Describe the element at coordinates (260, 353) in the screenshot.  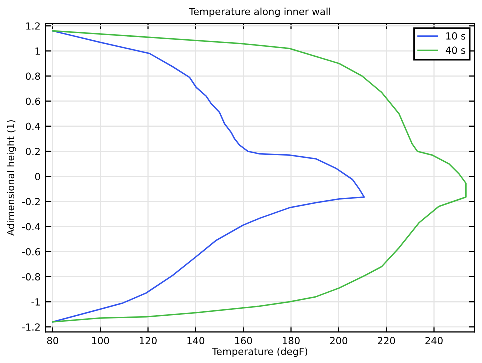
I see `x-axis-title: Temperature (degF)` at that location.